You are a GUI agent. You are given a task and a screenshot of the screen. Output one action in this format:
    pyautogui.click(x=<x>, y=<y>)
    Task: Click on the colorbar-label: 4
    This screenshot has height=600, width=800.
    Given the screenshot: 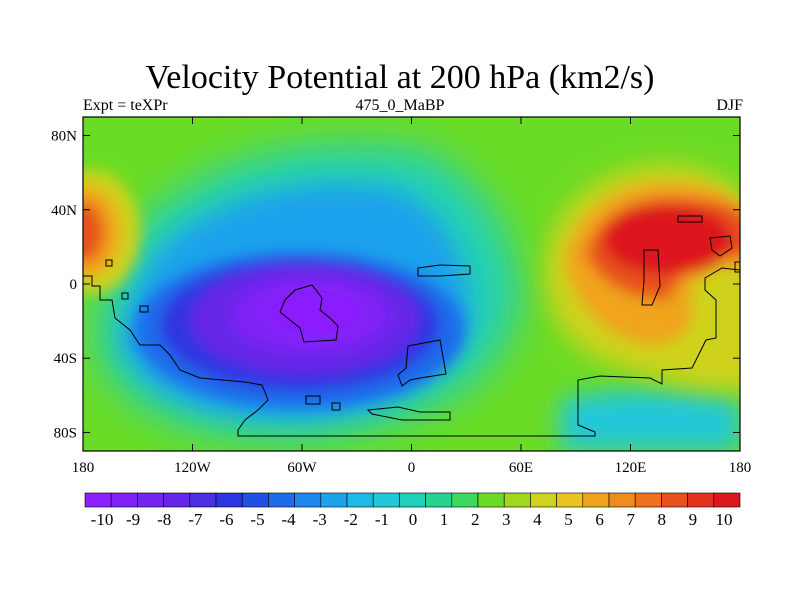 What is the action you would take?
    pyautogui.click(x=537, y=519)
    